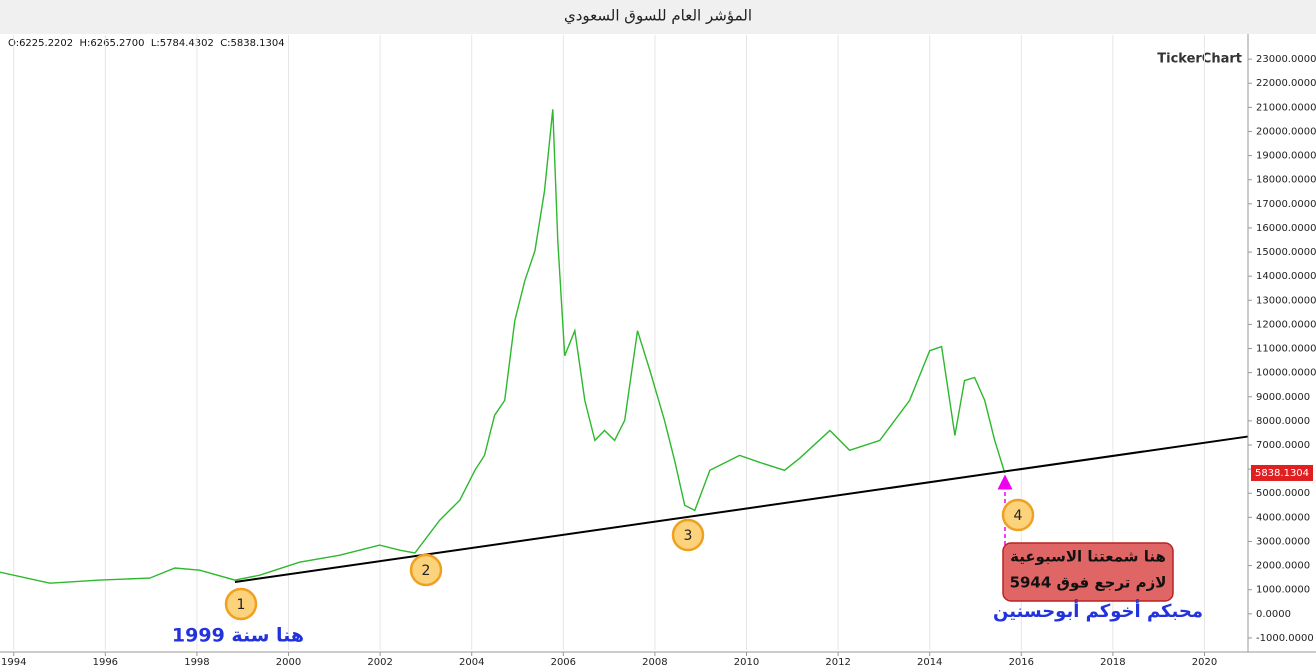  Describe the element at coordinates (929, 662) in the screenshot. I see `x-tick-label: 2014` at that location.